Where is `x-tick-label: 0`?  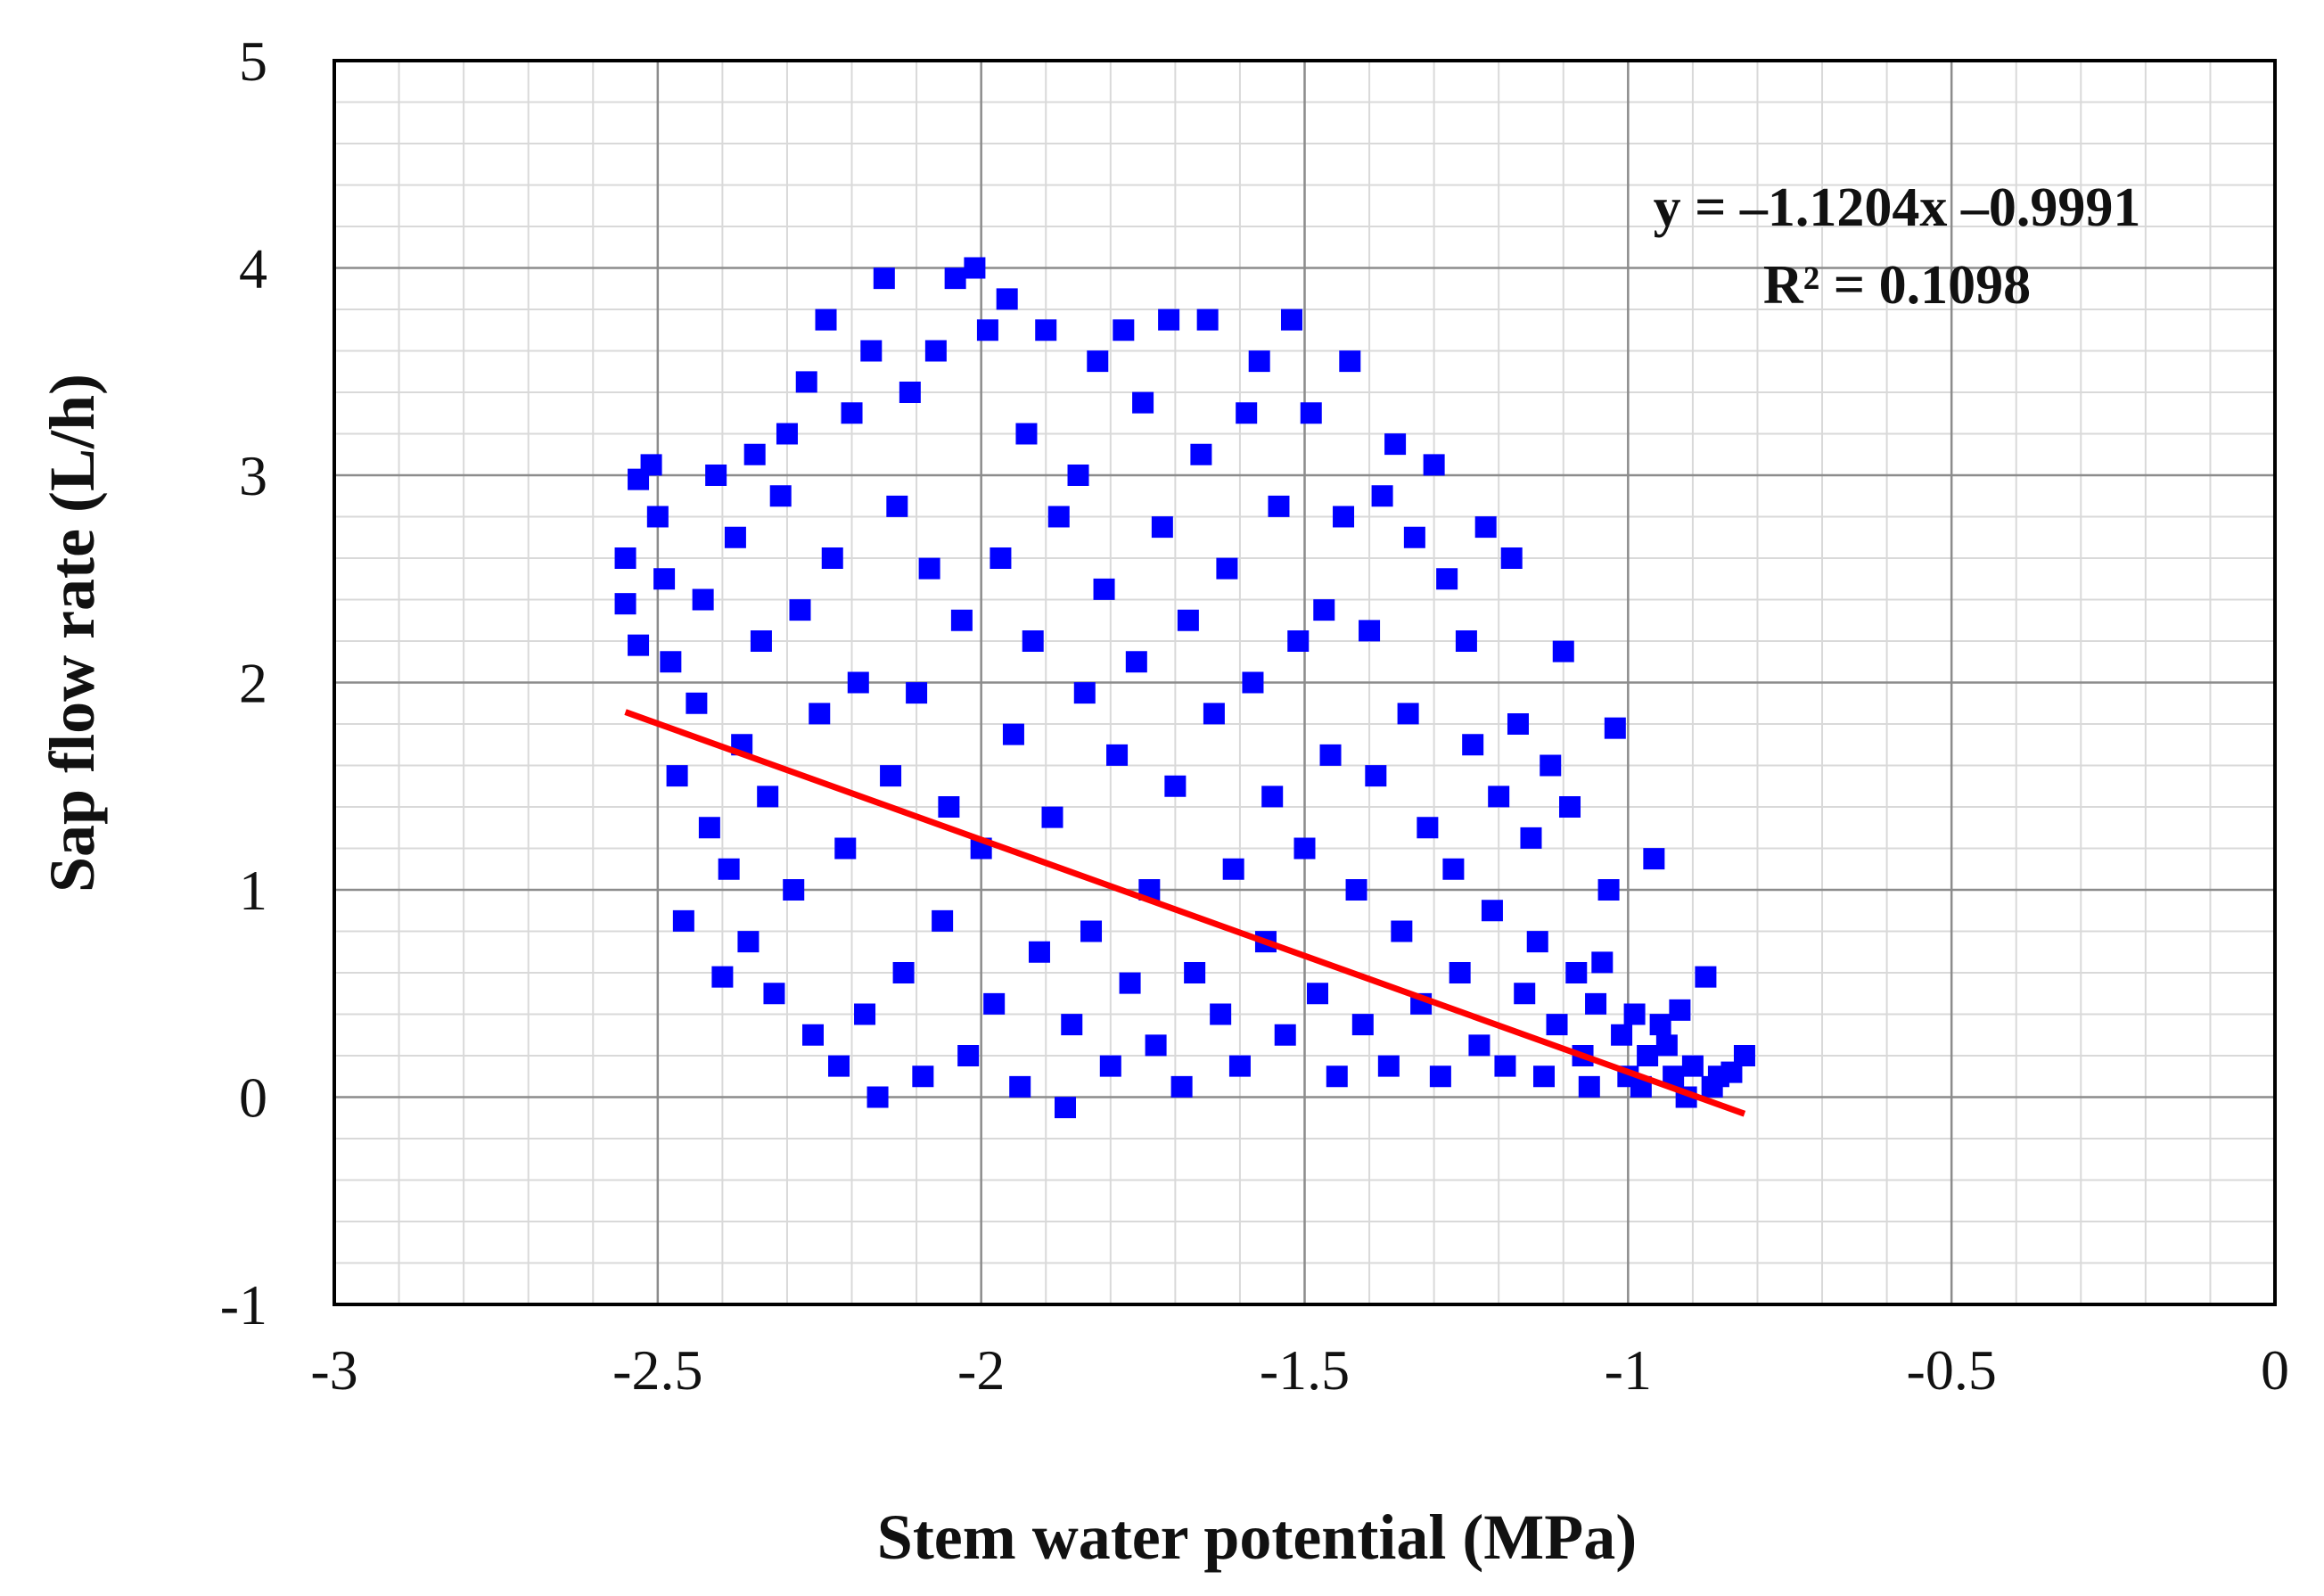
x-tick-label: 0 is located at coordinates (2275, 1370).